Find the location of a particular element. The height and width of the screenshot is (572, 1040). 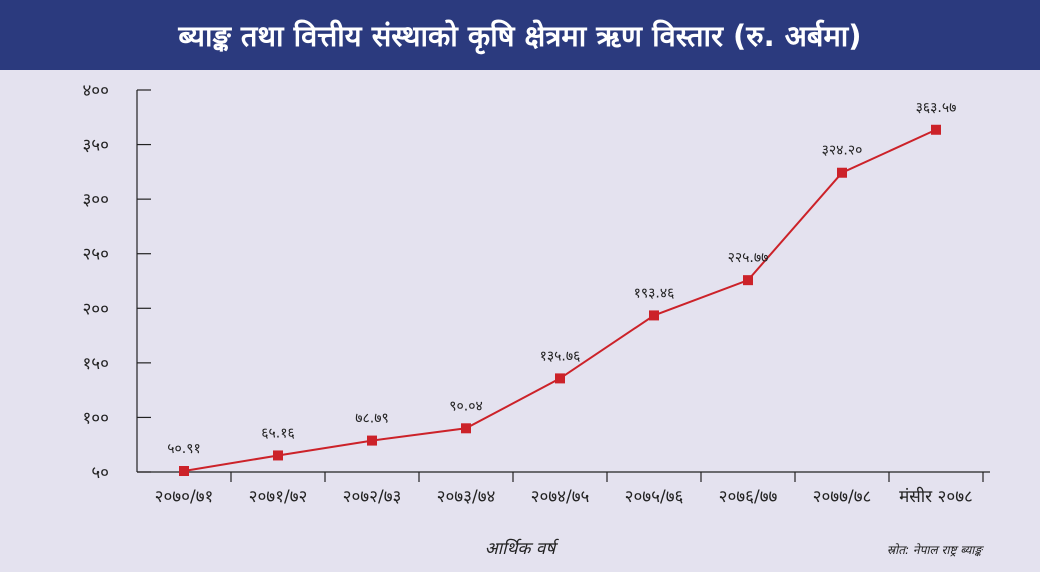

source-note: स्रोत: नेपाल राष्ट्र ब्याङ्क is located at coordinates (934, 550).